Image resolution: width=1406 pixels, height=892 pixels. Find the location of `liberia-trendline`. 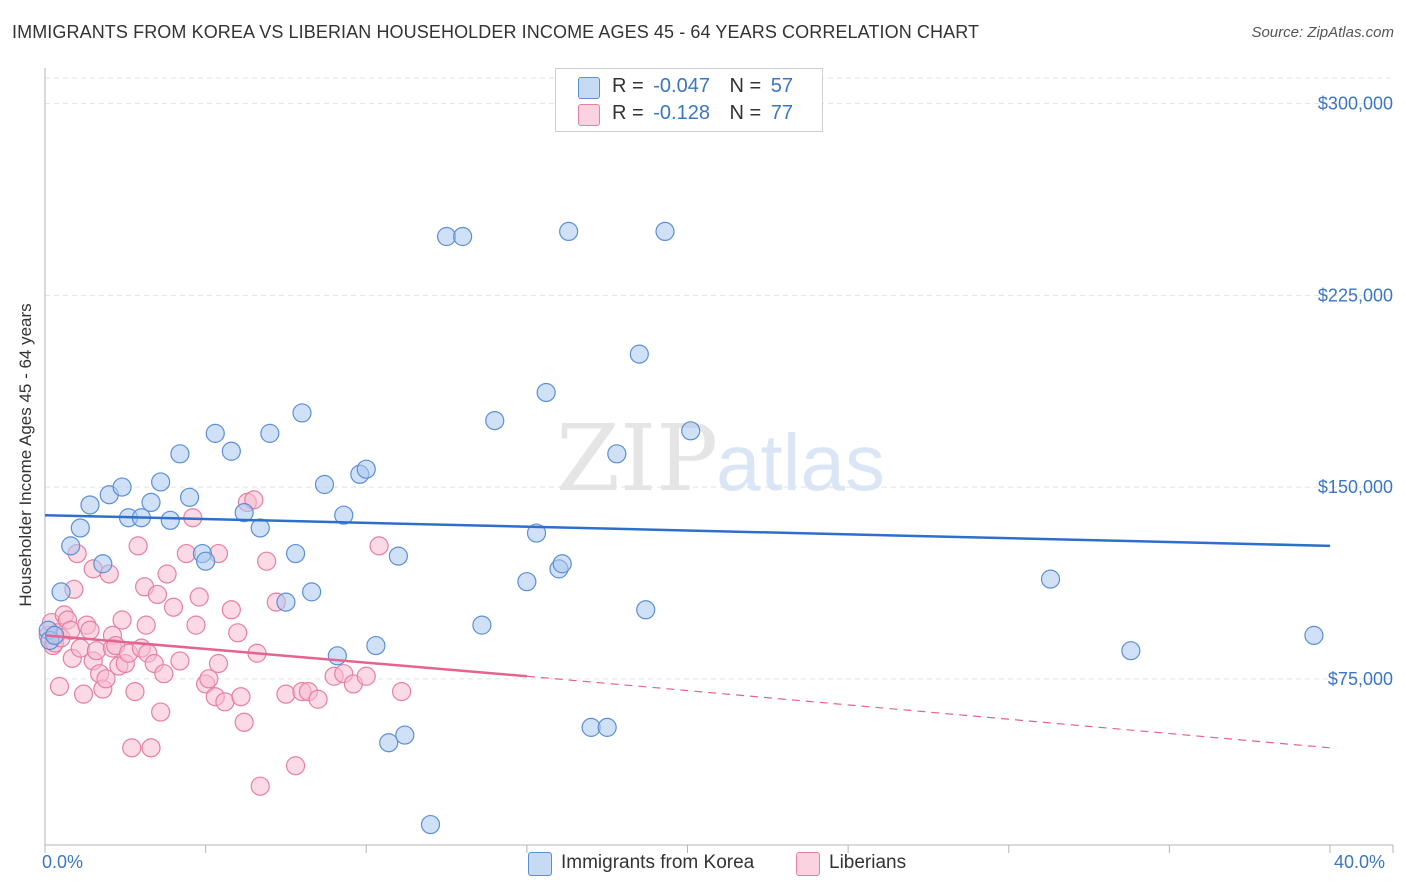

liberia-trendline is located at coordinates (285, 656).